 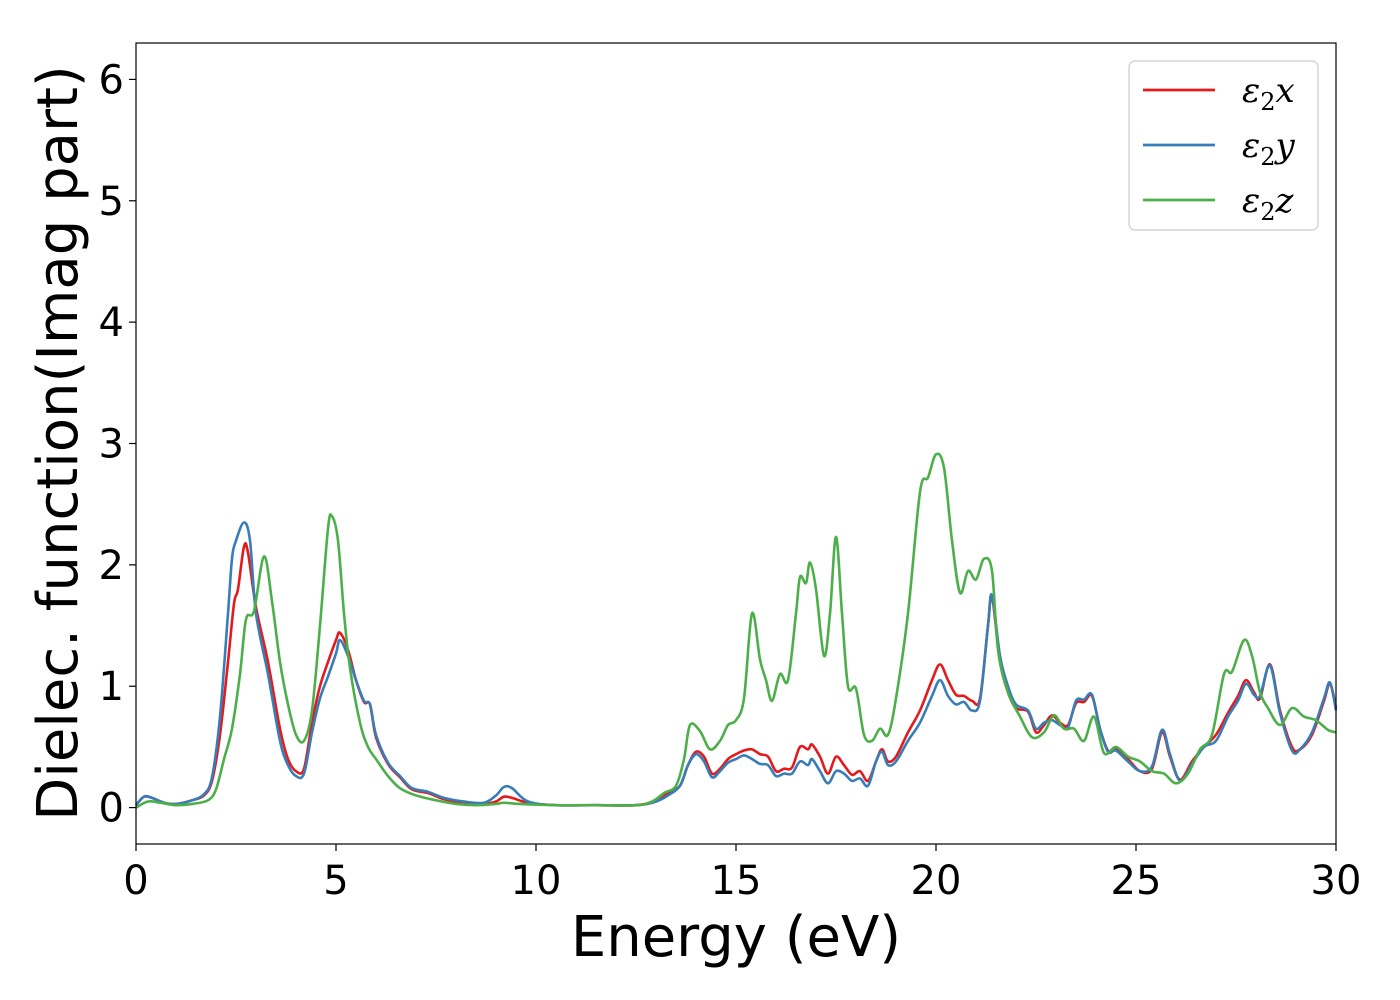 What do you see at coordinates (536, 881) in the screenshot?
I see `x-tick-label: 10` at bounding box center [536, 881].